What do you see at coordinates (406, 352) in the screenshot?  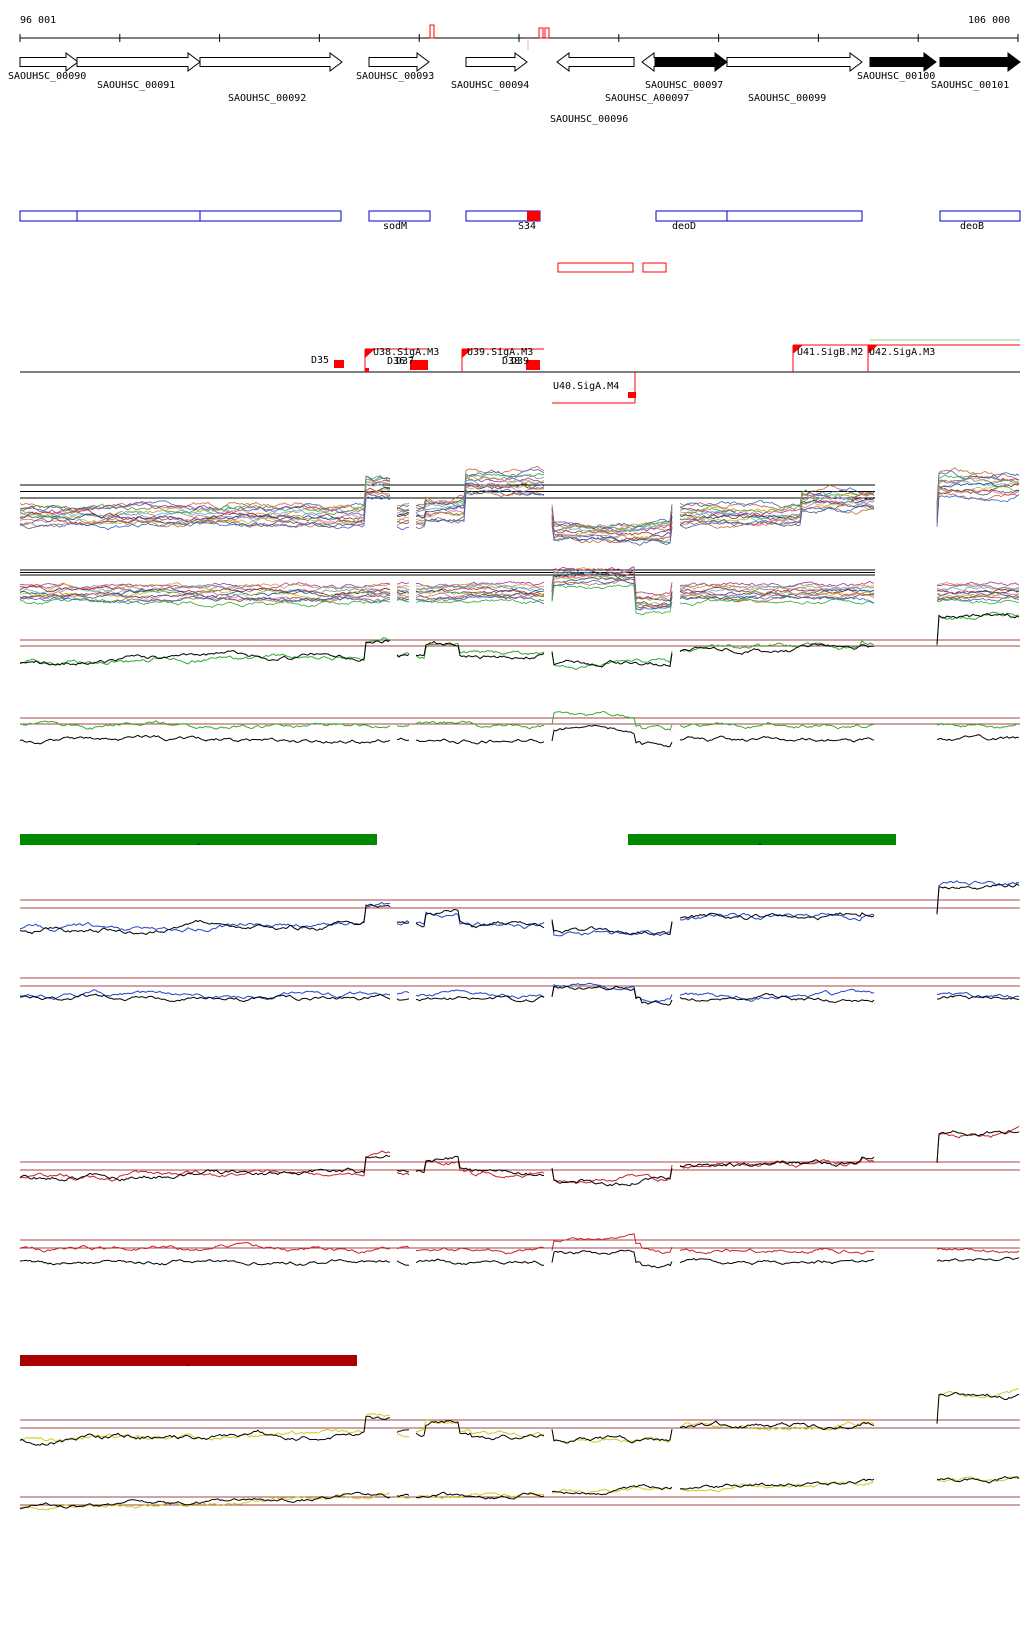 I see `promoter-label: U38.SigA.M3` at bounding box center [406, 352].